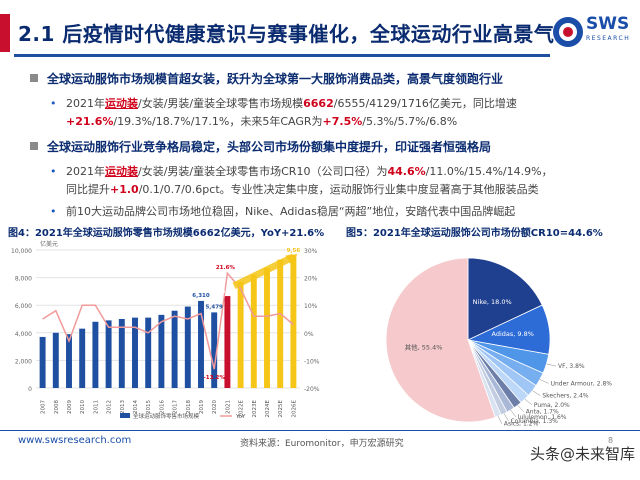  What do you see at coordinates (286, 34) in the screenshot?
I see `page-title: 2.1 后疫情时代健康意识与赛事催化，全球运动行业高景气` at bounding box center [286, 34].